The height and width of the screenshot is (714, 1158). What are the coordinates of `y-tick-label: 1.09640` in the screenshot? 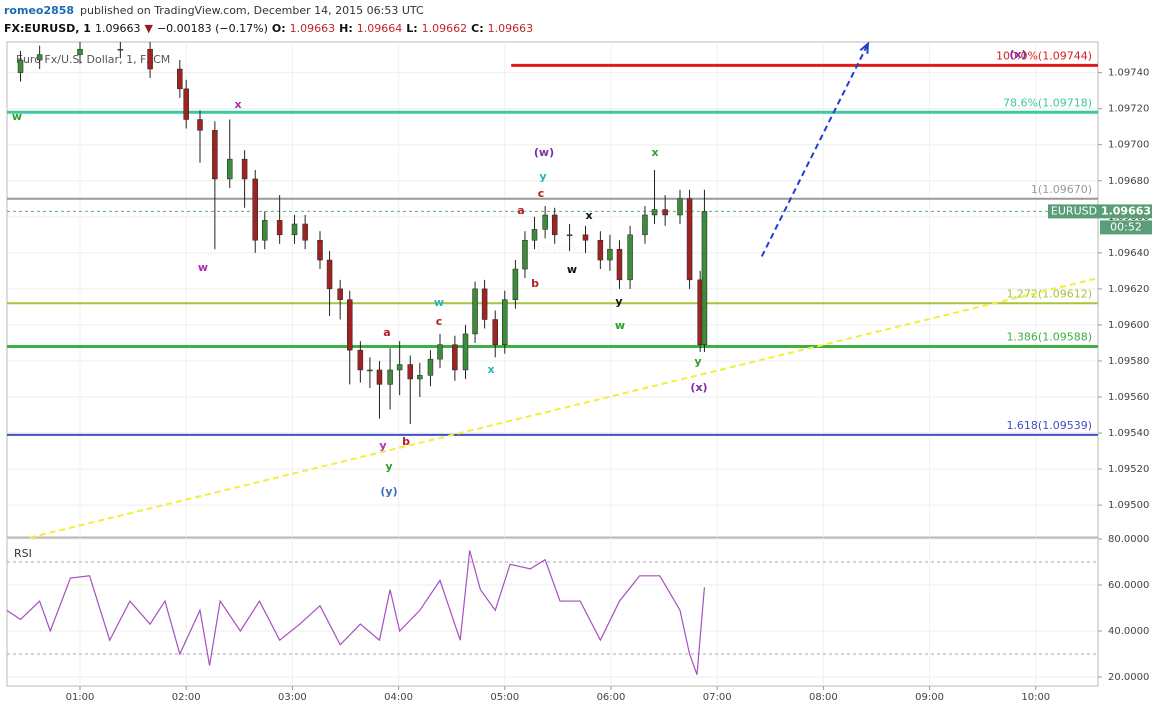 It's located at (1128, 253).